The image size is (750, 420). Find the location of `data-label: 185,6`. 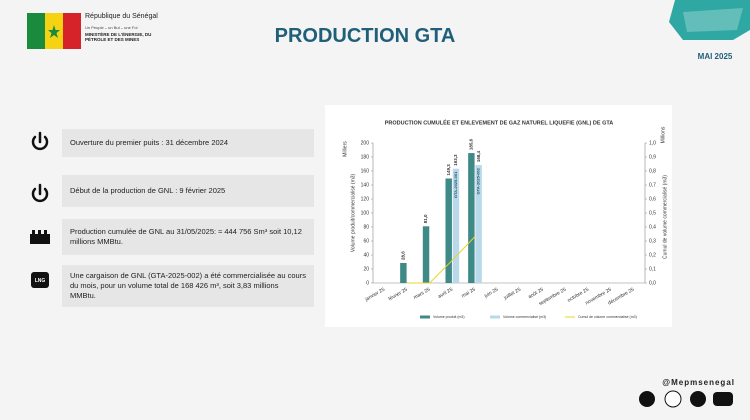

data-label: 185,6 is located at coordinates (471, 144).